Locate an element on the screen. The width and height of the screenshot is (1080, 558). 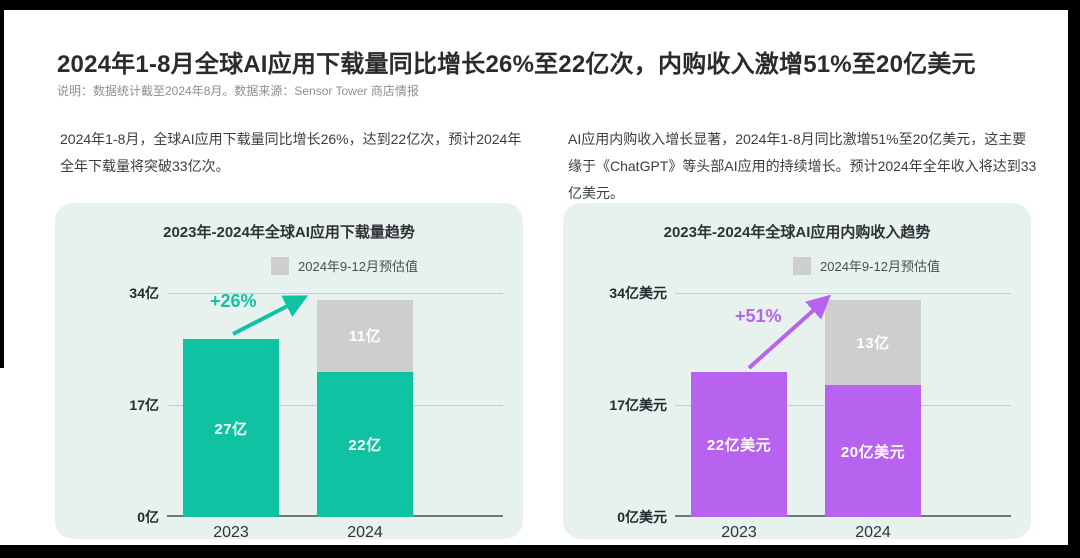
bar-value-label: 22亿 is located at coordinates (365, 446).